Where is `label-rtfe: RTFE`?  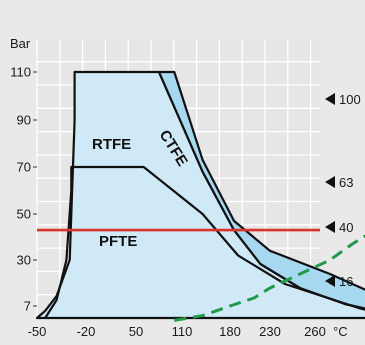
label-rtfe: RTFE is located at coordinates (111, 144).